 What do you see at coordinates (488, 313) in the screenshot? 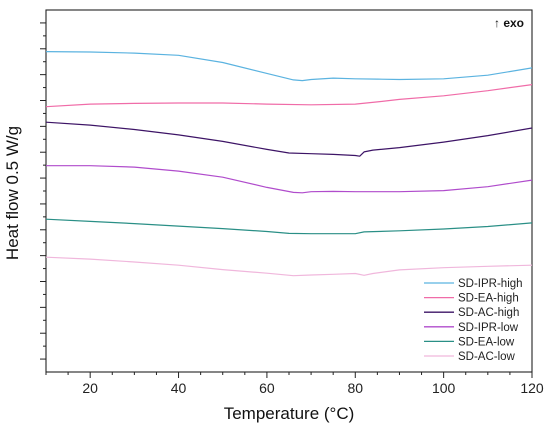
I see `legend-label: SD-AC-high` at bounding box center [488, 313].